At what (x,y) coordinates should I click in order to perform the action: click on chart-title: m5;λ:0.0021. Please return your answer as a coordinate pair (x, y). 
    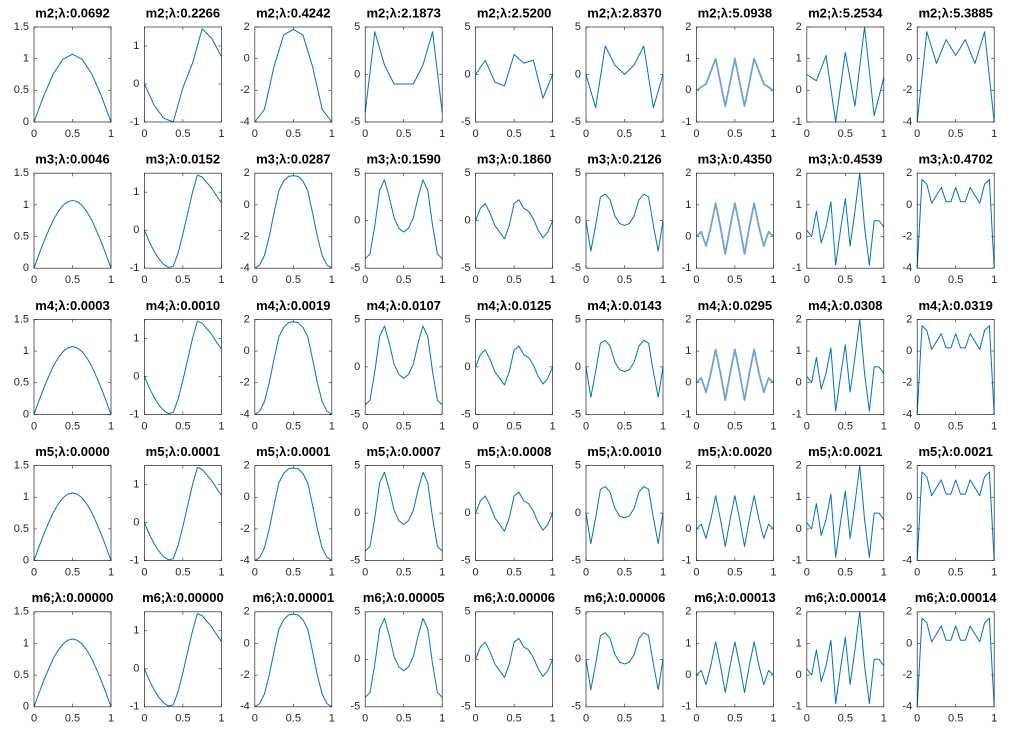
    Looking at the image, I should click on (845, 451).